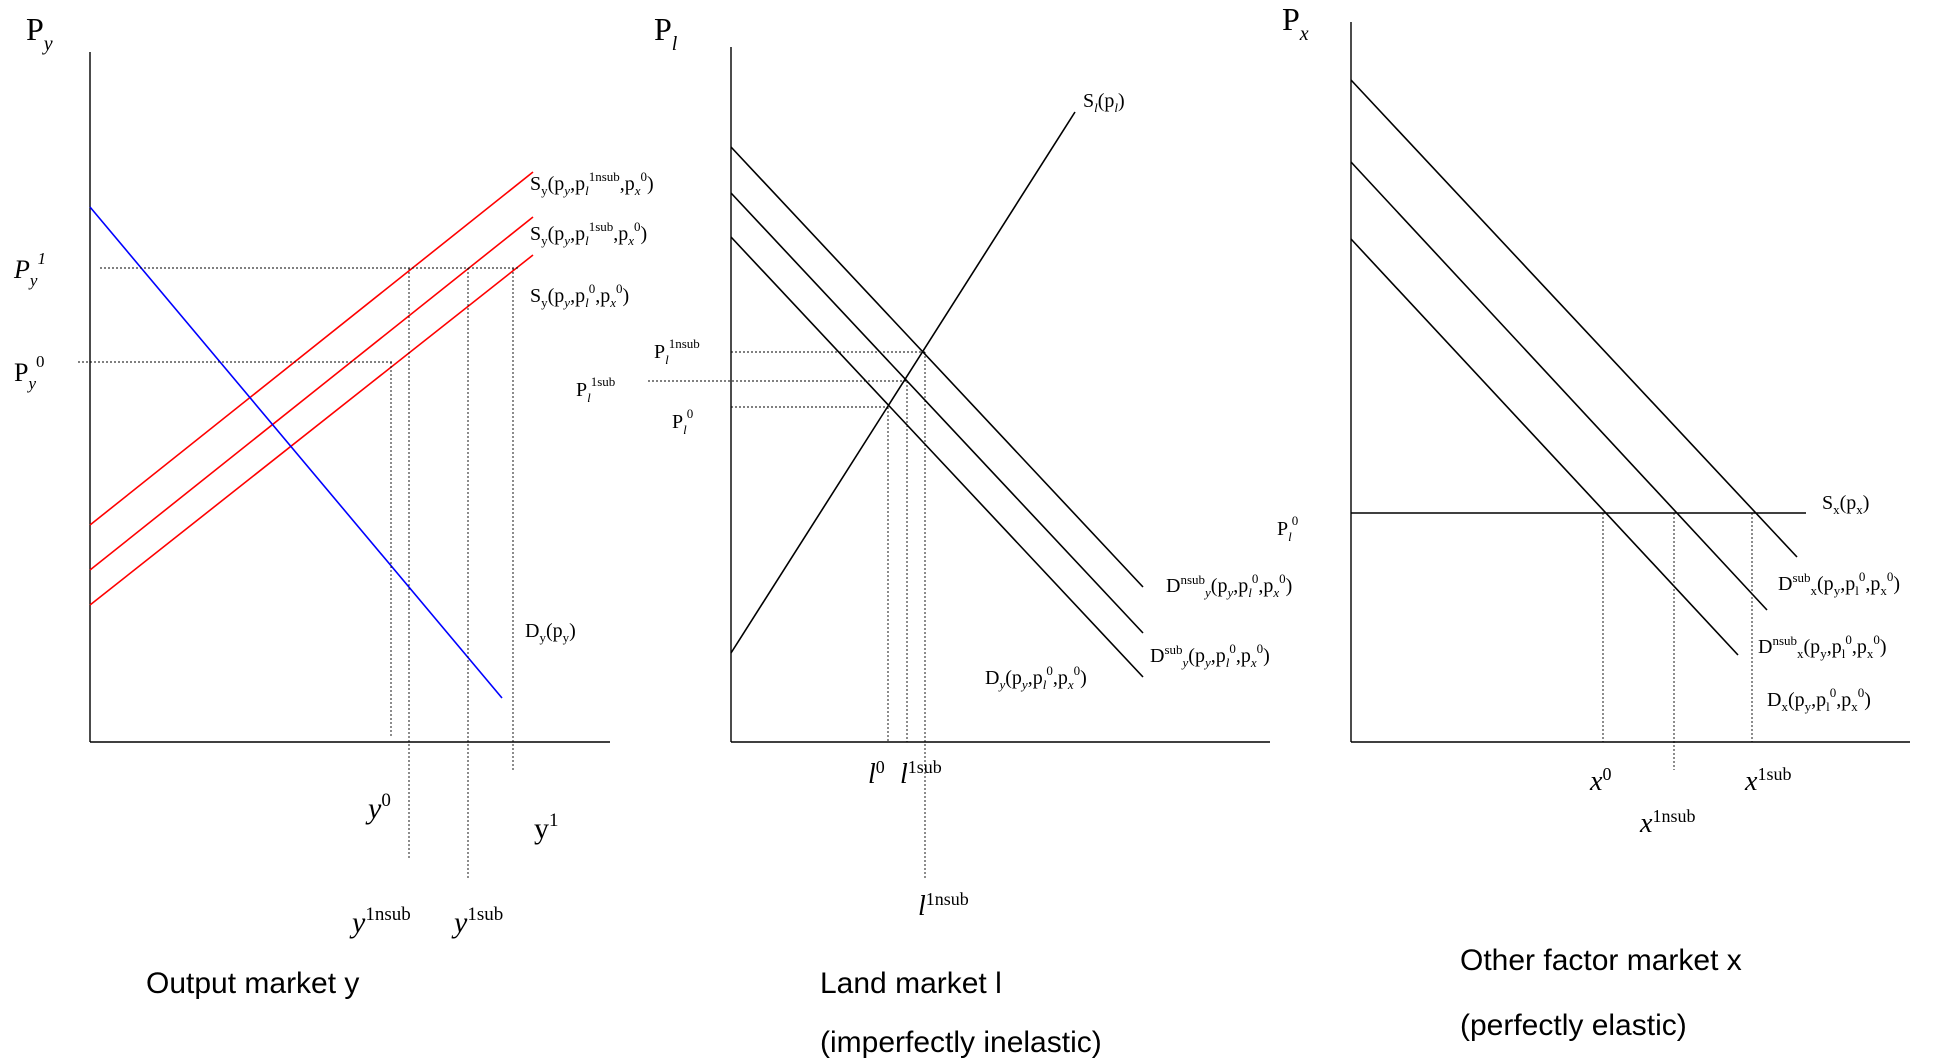  Describe the element at coordinates (1601, 960) in the screenshot. I see `caption-factor-market: Other factor market x` at that location.